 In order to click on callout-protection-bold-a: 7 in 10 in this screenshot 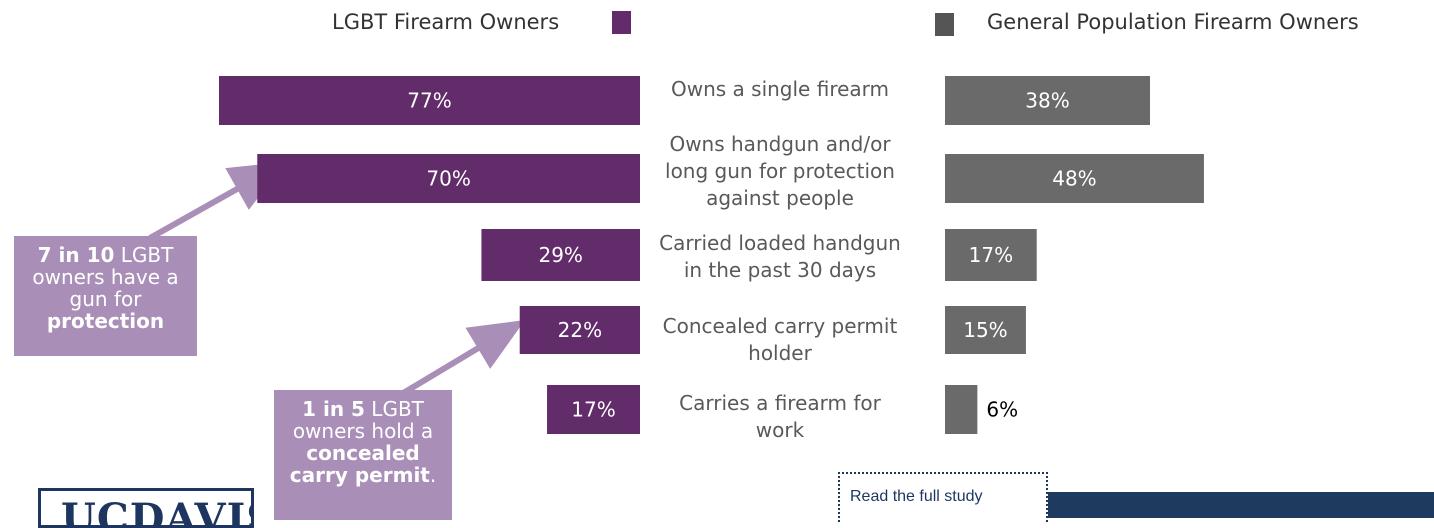, I will do `click(76, 255)`.